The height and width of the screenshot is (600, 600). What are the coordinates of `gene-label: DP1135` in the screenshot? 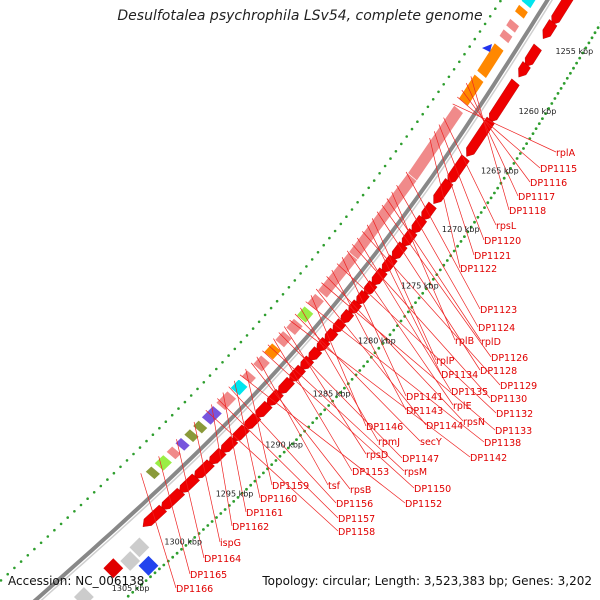 It's located at (469, 392).